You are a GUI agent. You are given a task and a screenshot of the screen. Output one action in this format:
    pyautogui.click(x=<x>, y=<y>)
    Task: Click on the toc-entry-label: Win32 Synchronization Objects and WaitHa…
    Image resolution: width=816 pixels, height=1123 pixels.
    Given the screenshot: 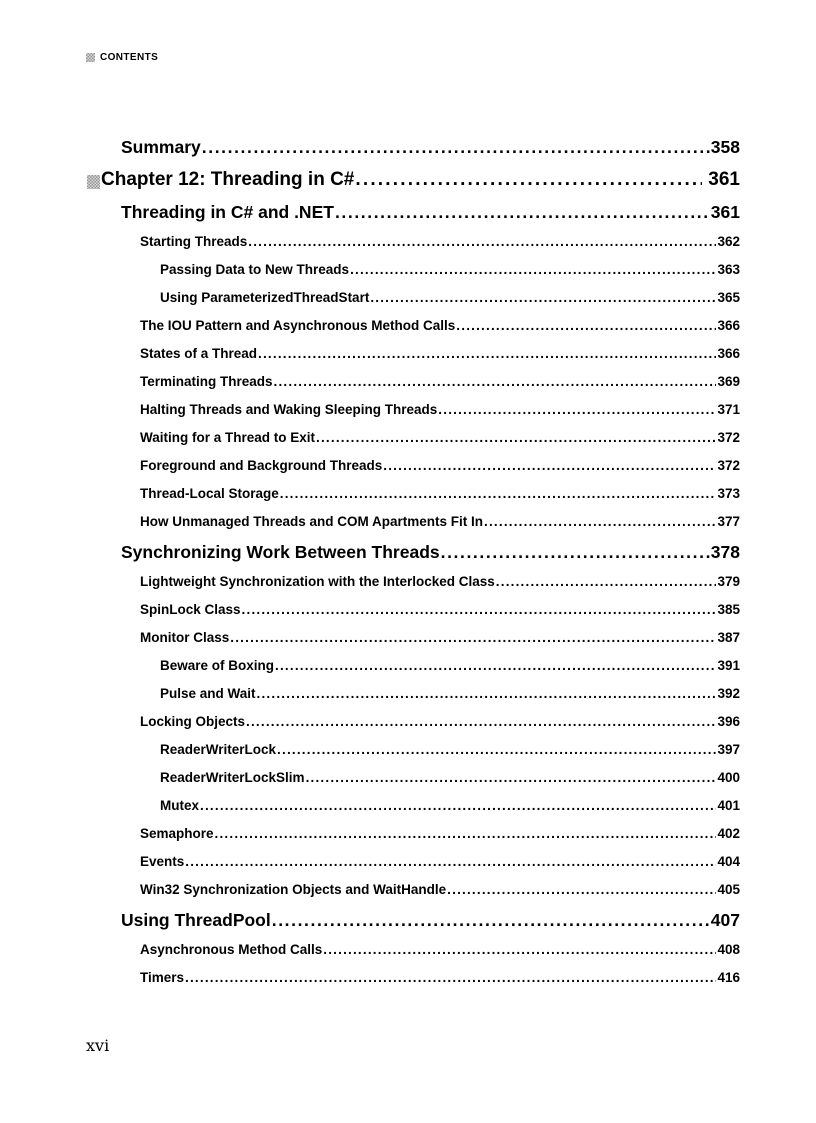 What is the action you would take?
    pyautogui.click(x=293, y=889)
    